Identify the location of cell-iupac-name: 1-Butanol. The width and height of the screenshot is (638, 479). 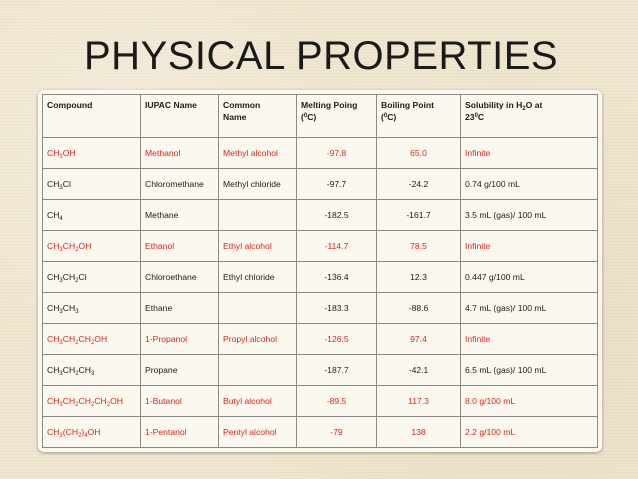
(179, 401).